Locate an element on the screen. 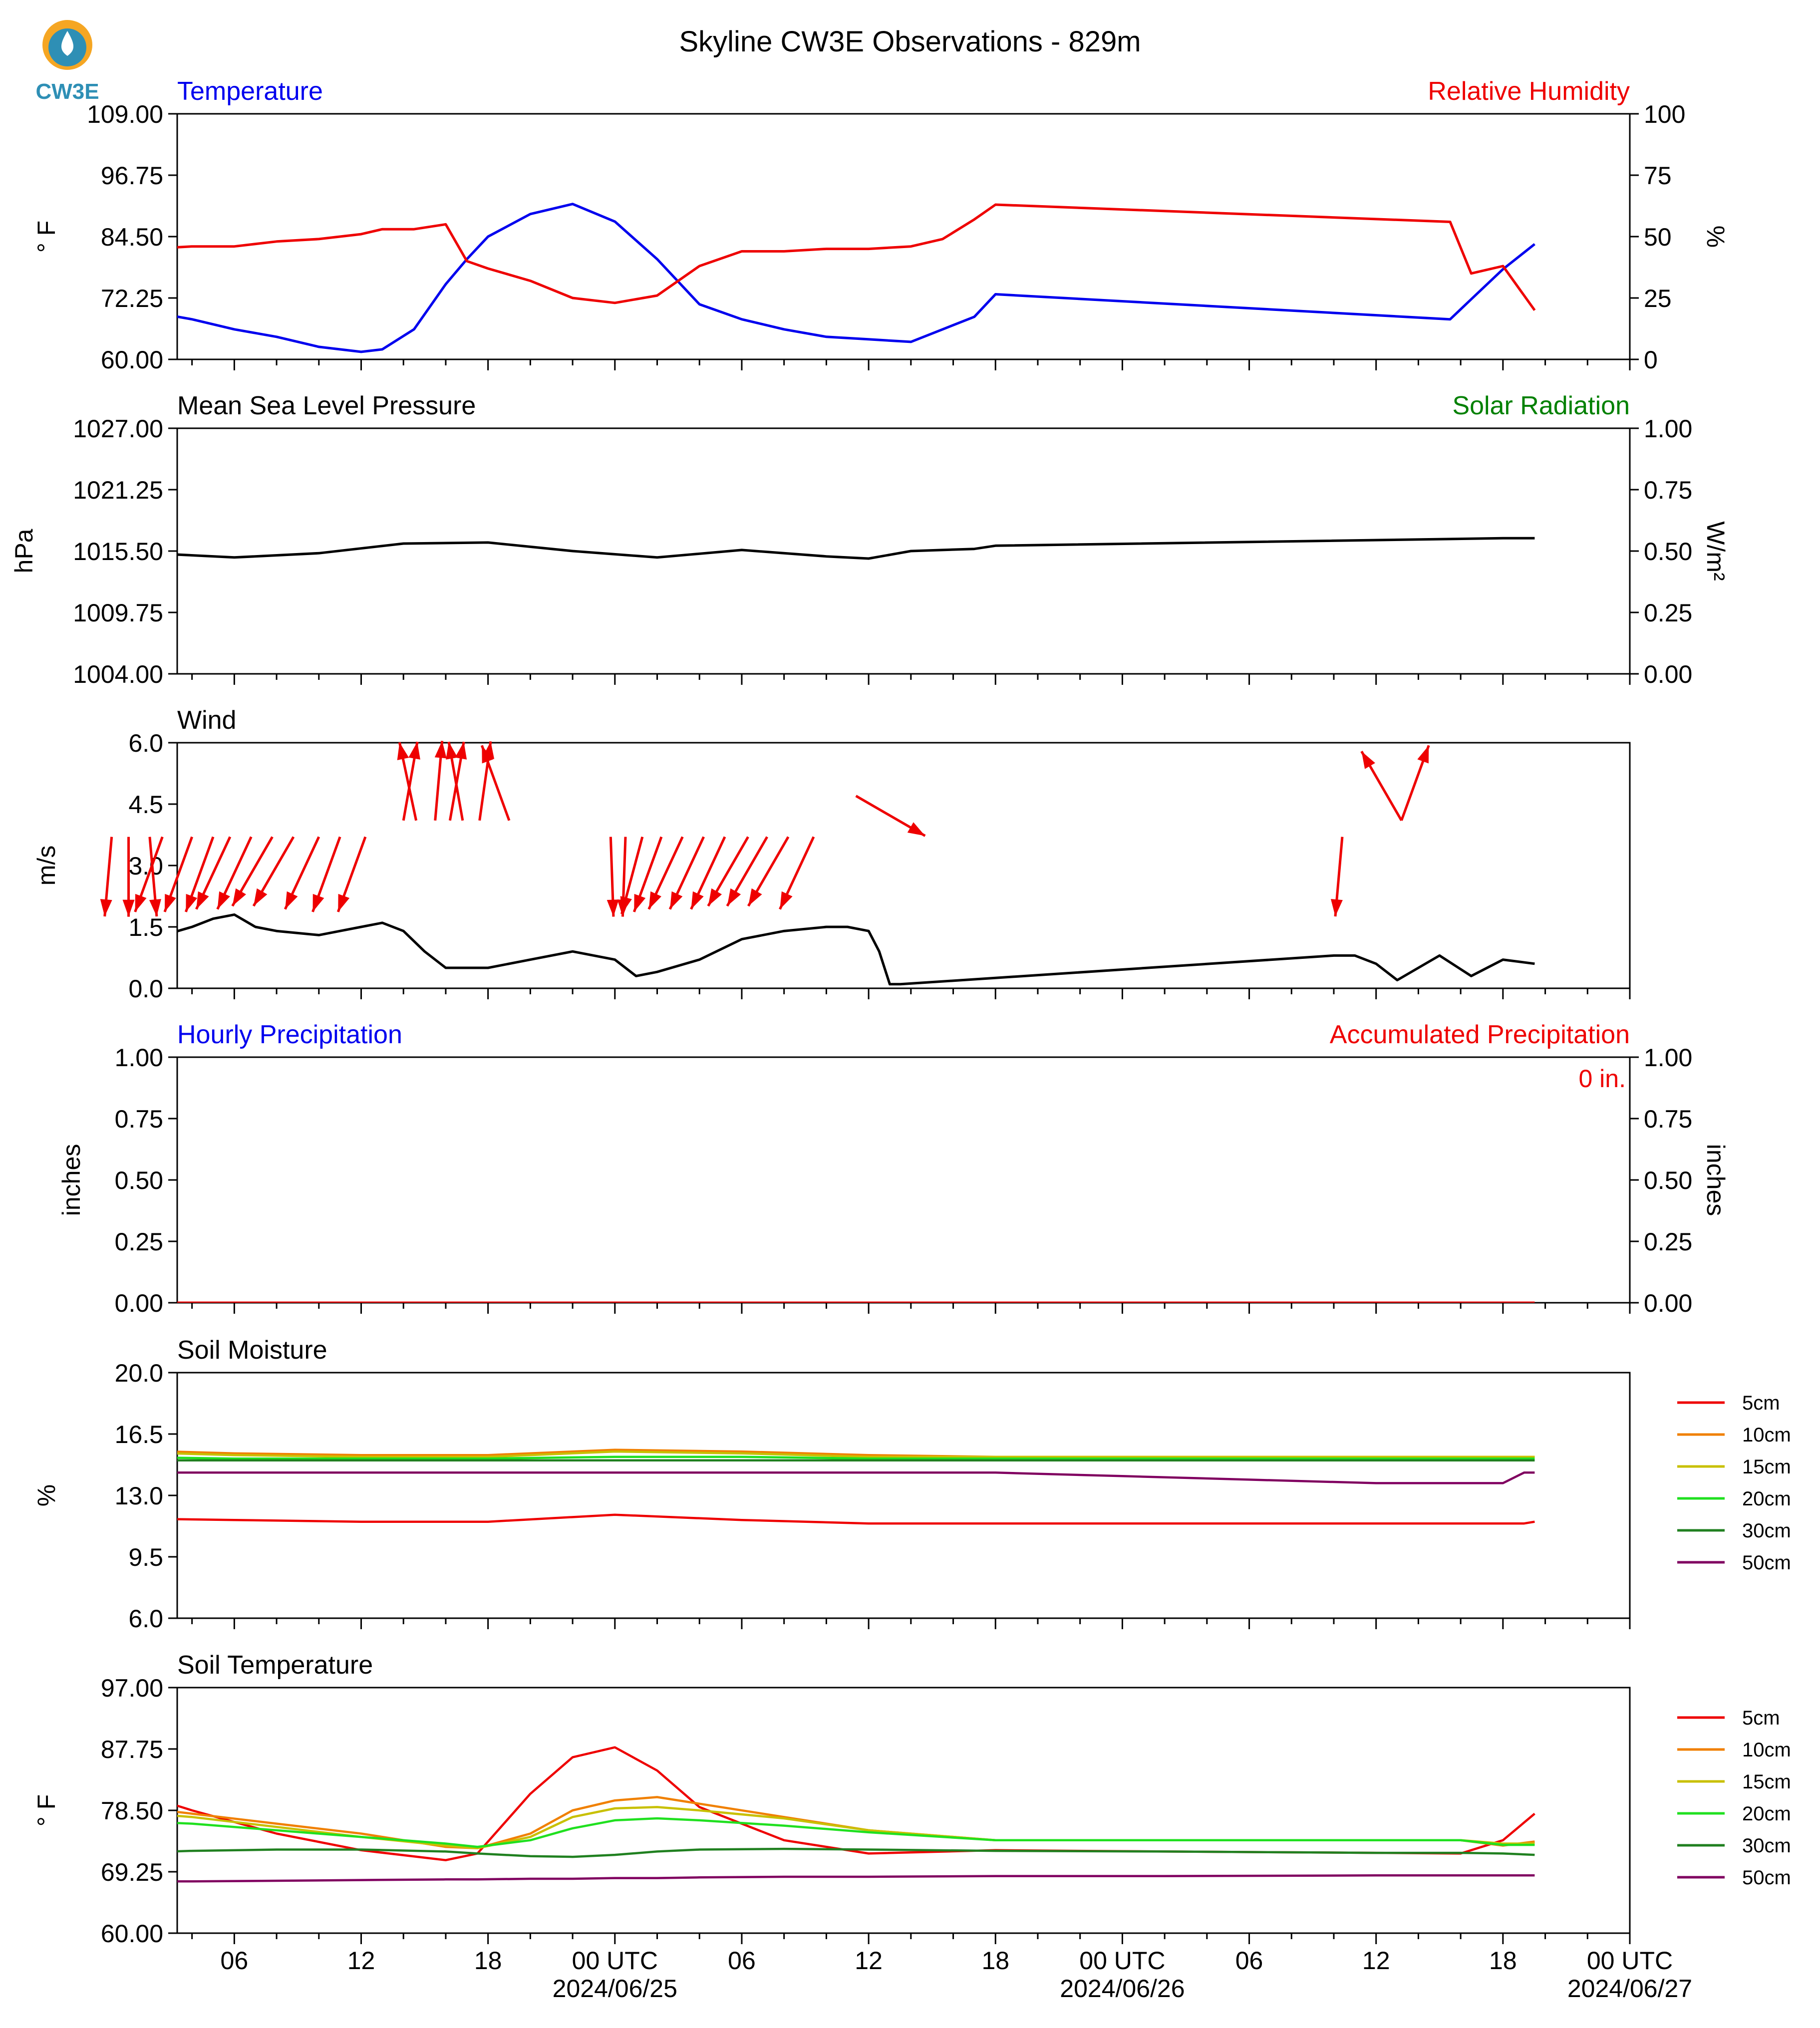 This screenshot has width=1820, height=2028. y-tick-label: 1.00 is located at coordinates (139, 1058).